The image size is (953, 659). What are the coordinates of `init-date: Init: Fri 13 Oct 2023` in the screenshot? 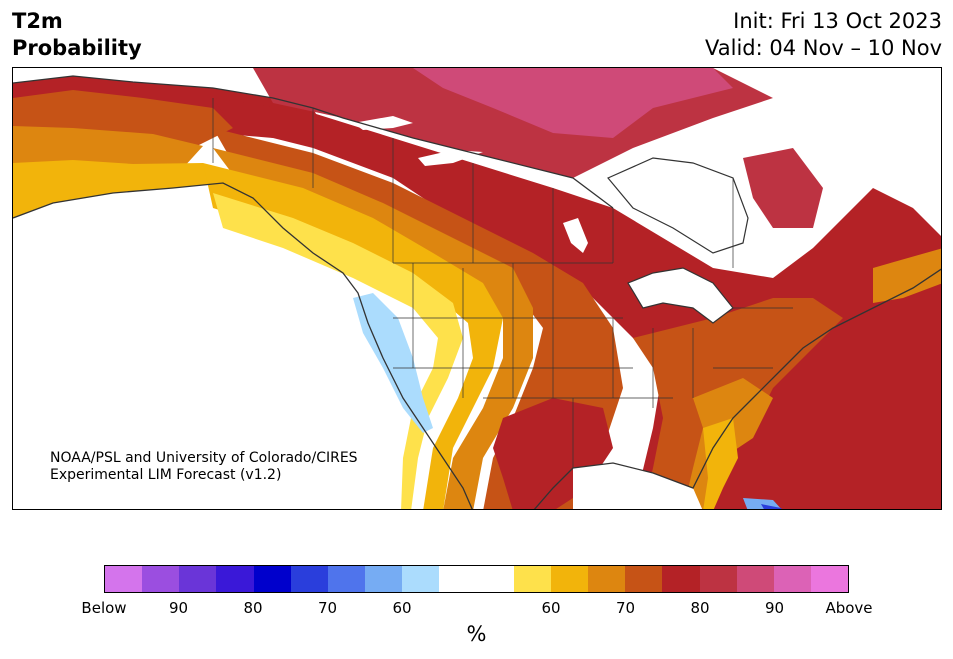 It's located at (837, 21).